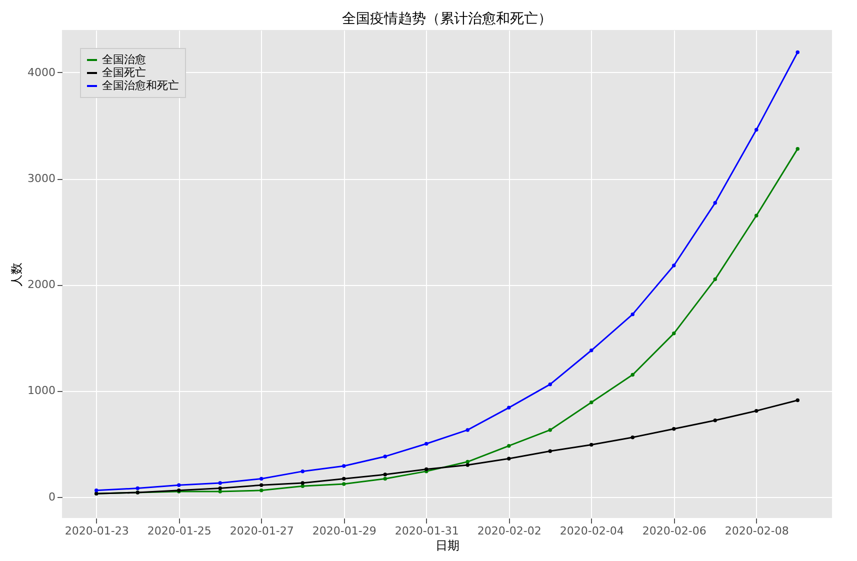 Image resolution: width=857 pixels, height=561 pixels. Describe the element at coordinates (179, 531) in the screenshot. I see `x-tick-label: 2020-01-25` at that location.